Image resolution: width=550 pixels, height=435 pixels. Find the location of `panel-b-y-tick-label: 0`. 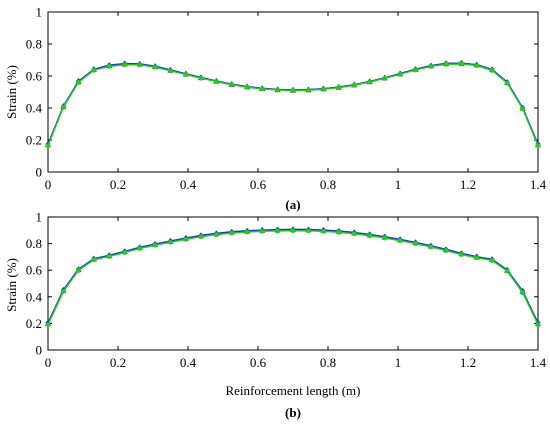

panel-b-y-tick-label: 0 is located at coordinates (39, 350).